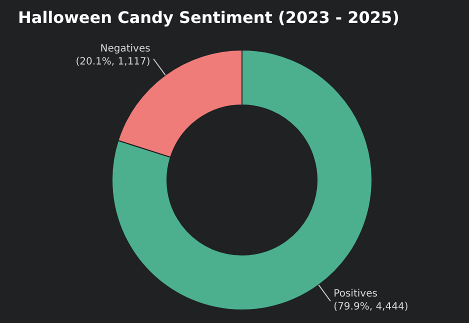 The width and height of the screenshot is (469, 323). Describe the element at coordinates (209, 17) in the screenshot. I see `chart-title: Halloween Candy Sentiment (2023 - 2025)` at that location.